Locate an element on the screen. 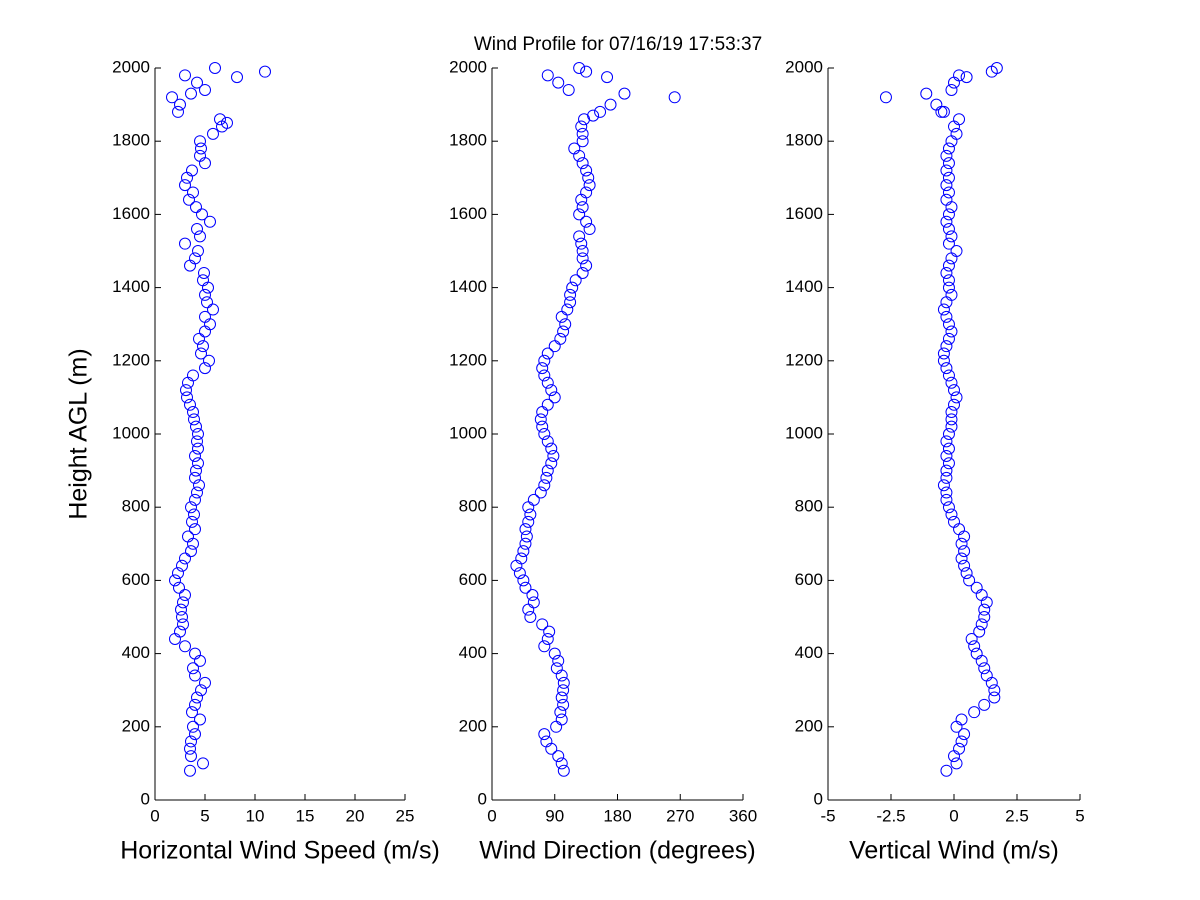  y-tick-label: 1400 is located at coordinates (131, 286).